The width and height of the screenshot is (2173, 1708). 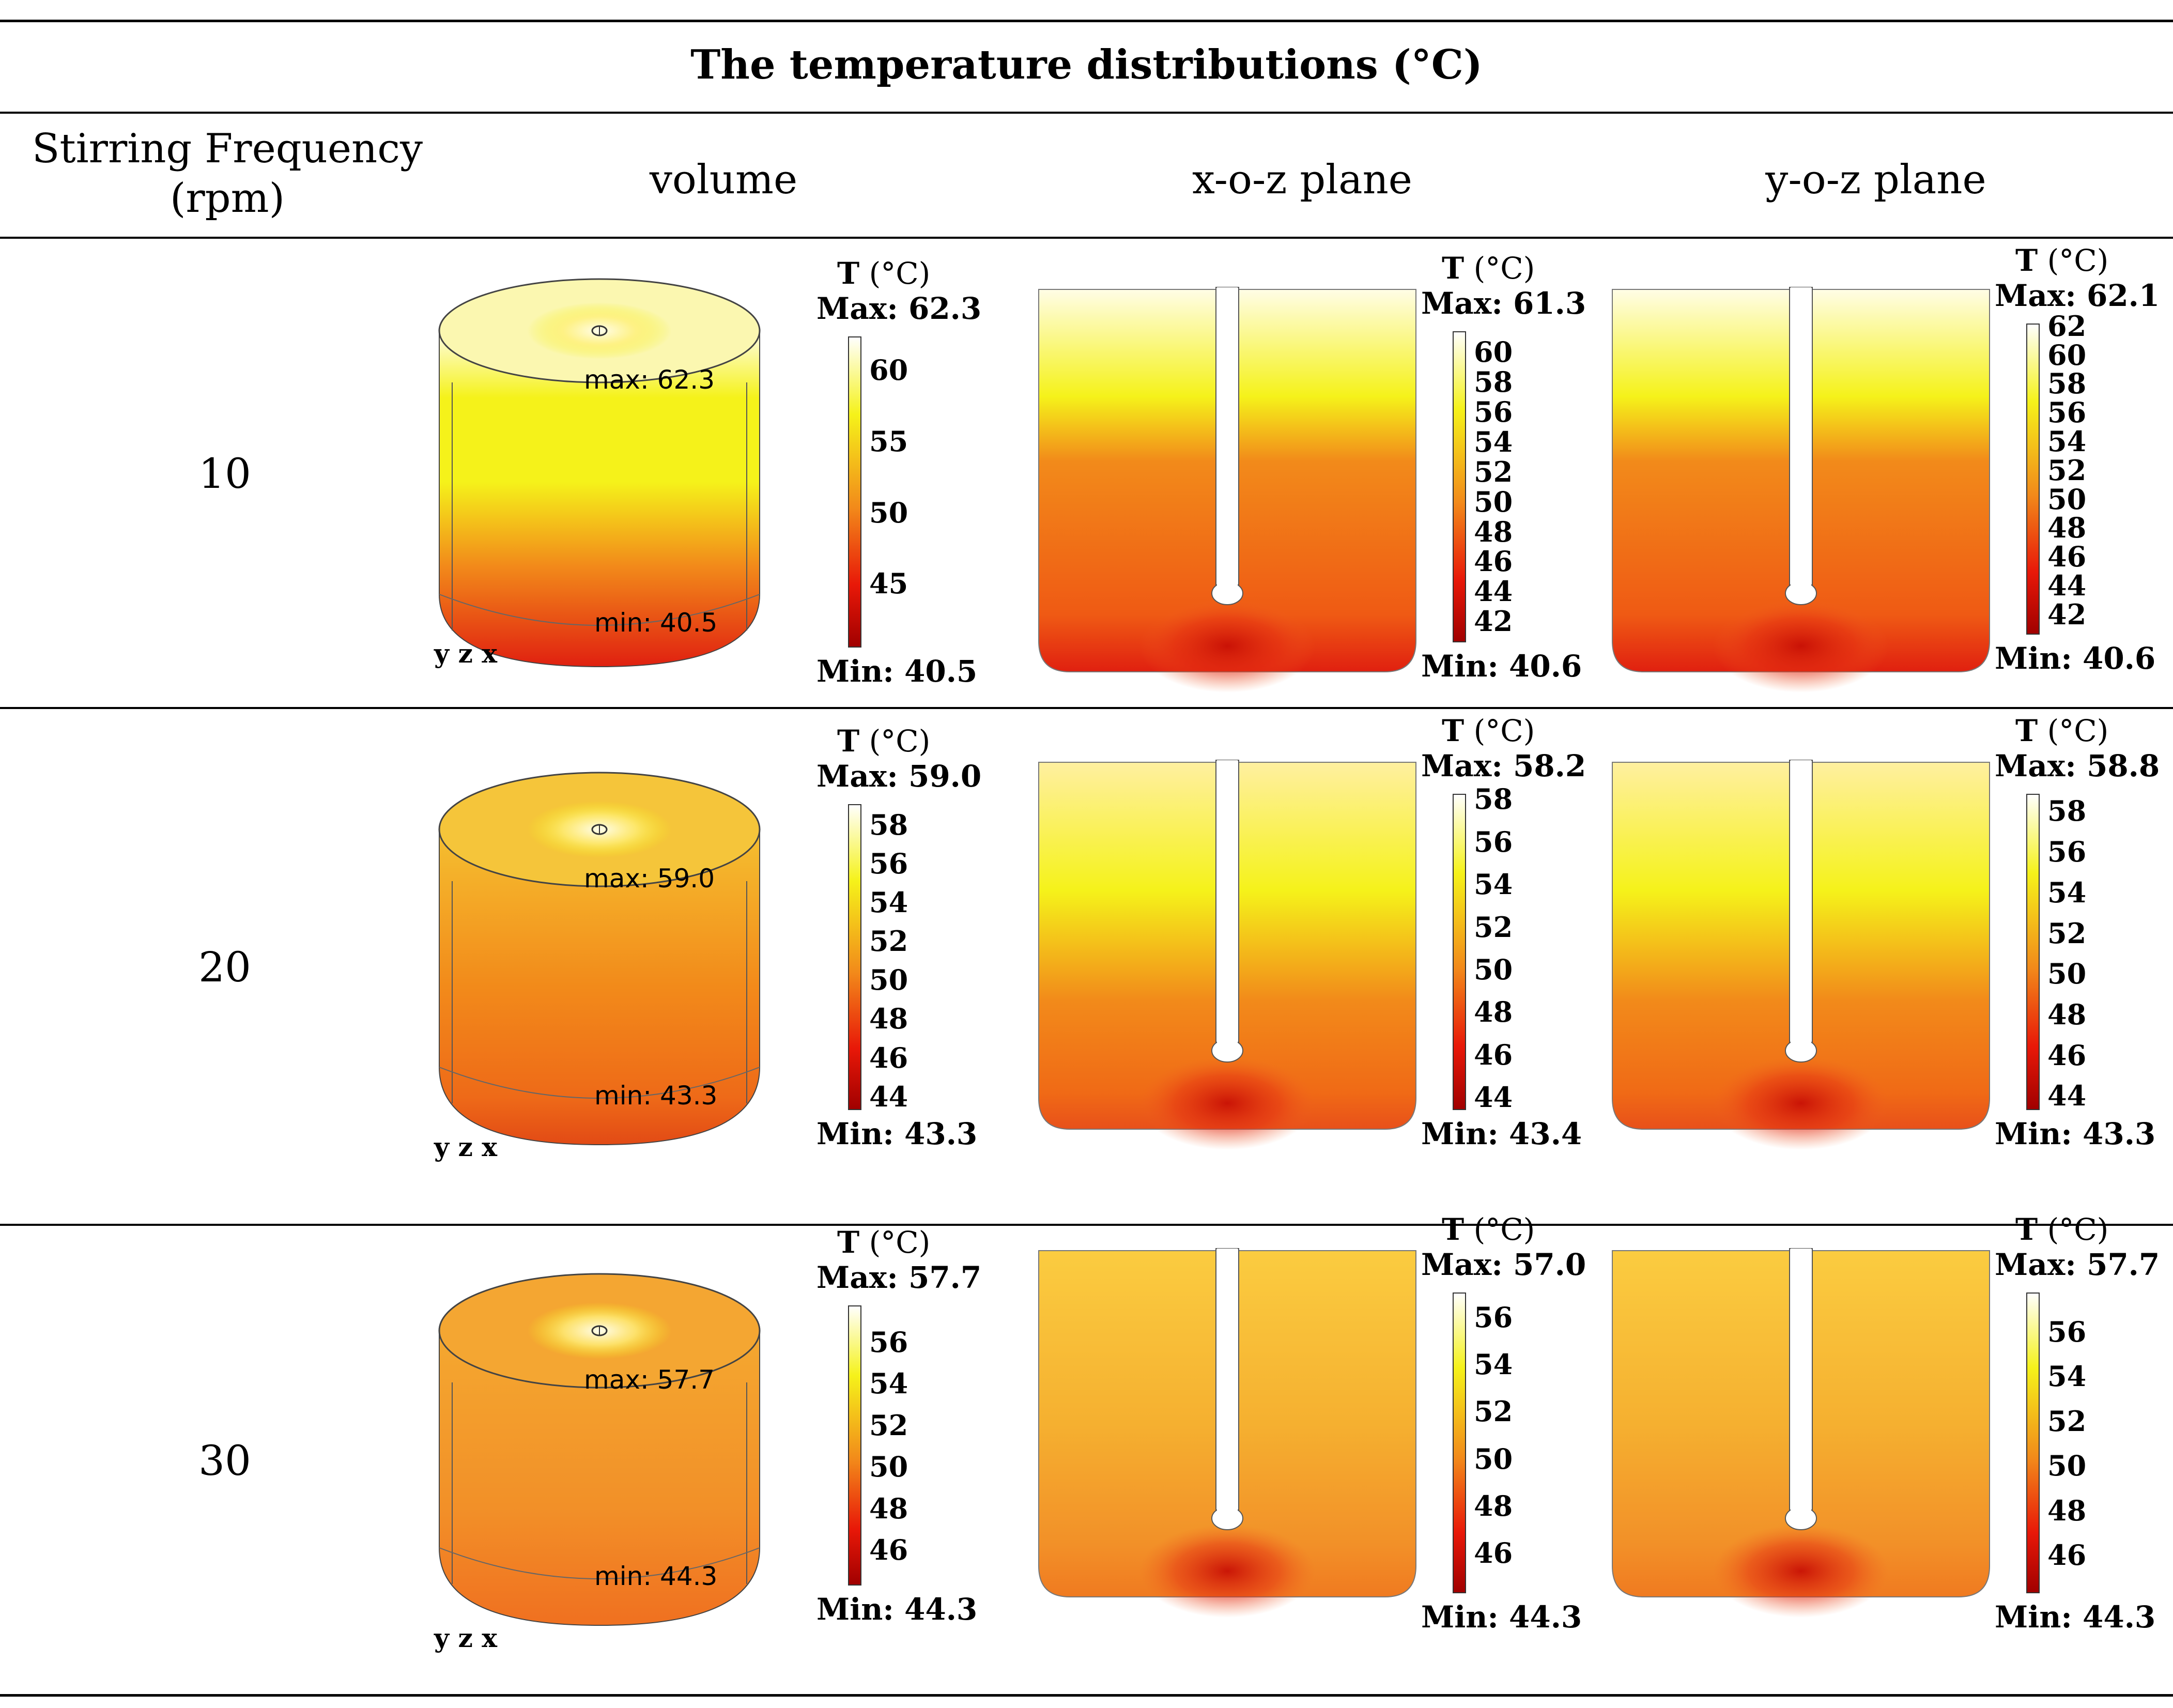 I want to click on base-ring, so click(x=600, y=1083).